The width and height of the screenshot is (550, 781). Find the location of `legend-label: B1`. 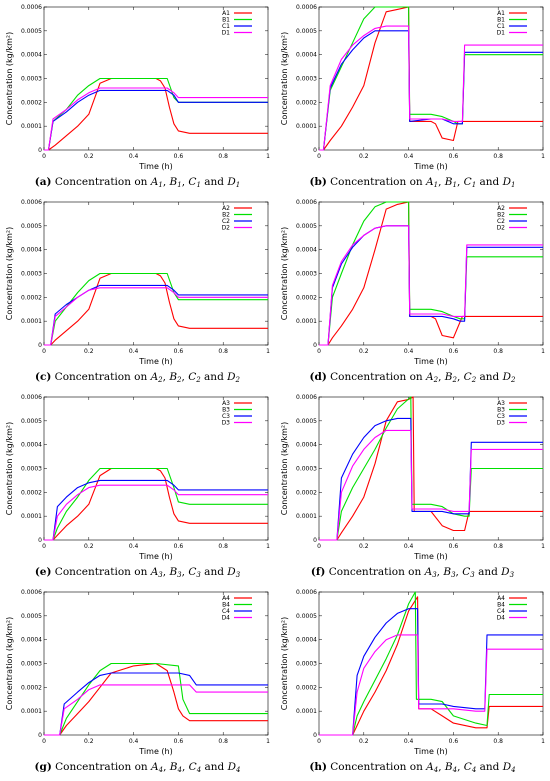

legend-label: B1 is located at coordinates (501, 20).